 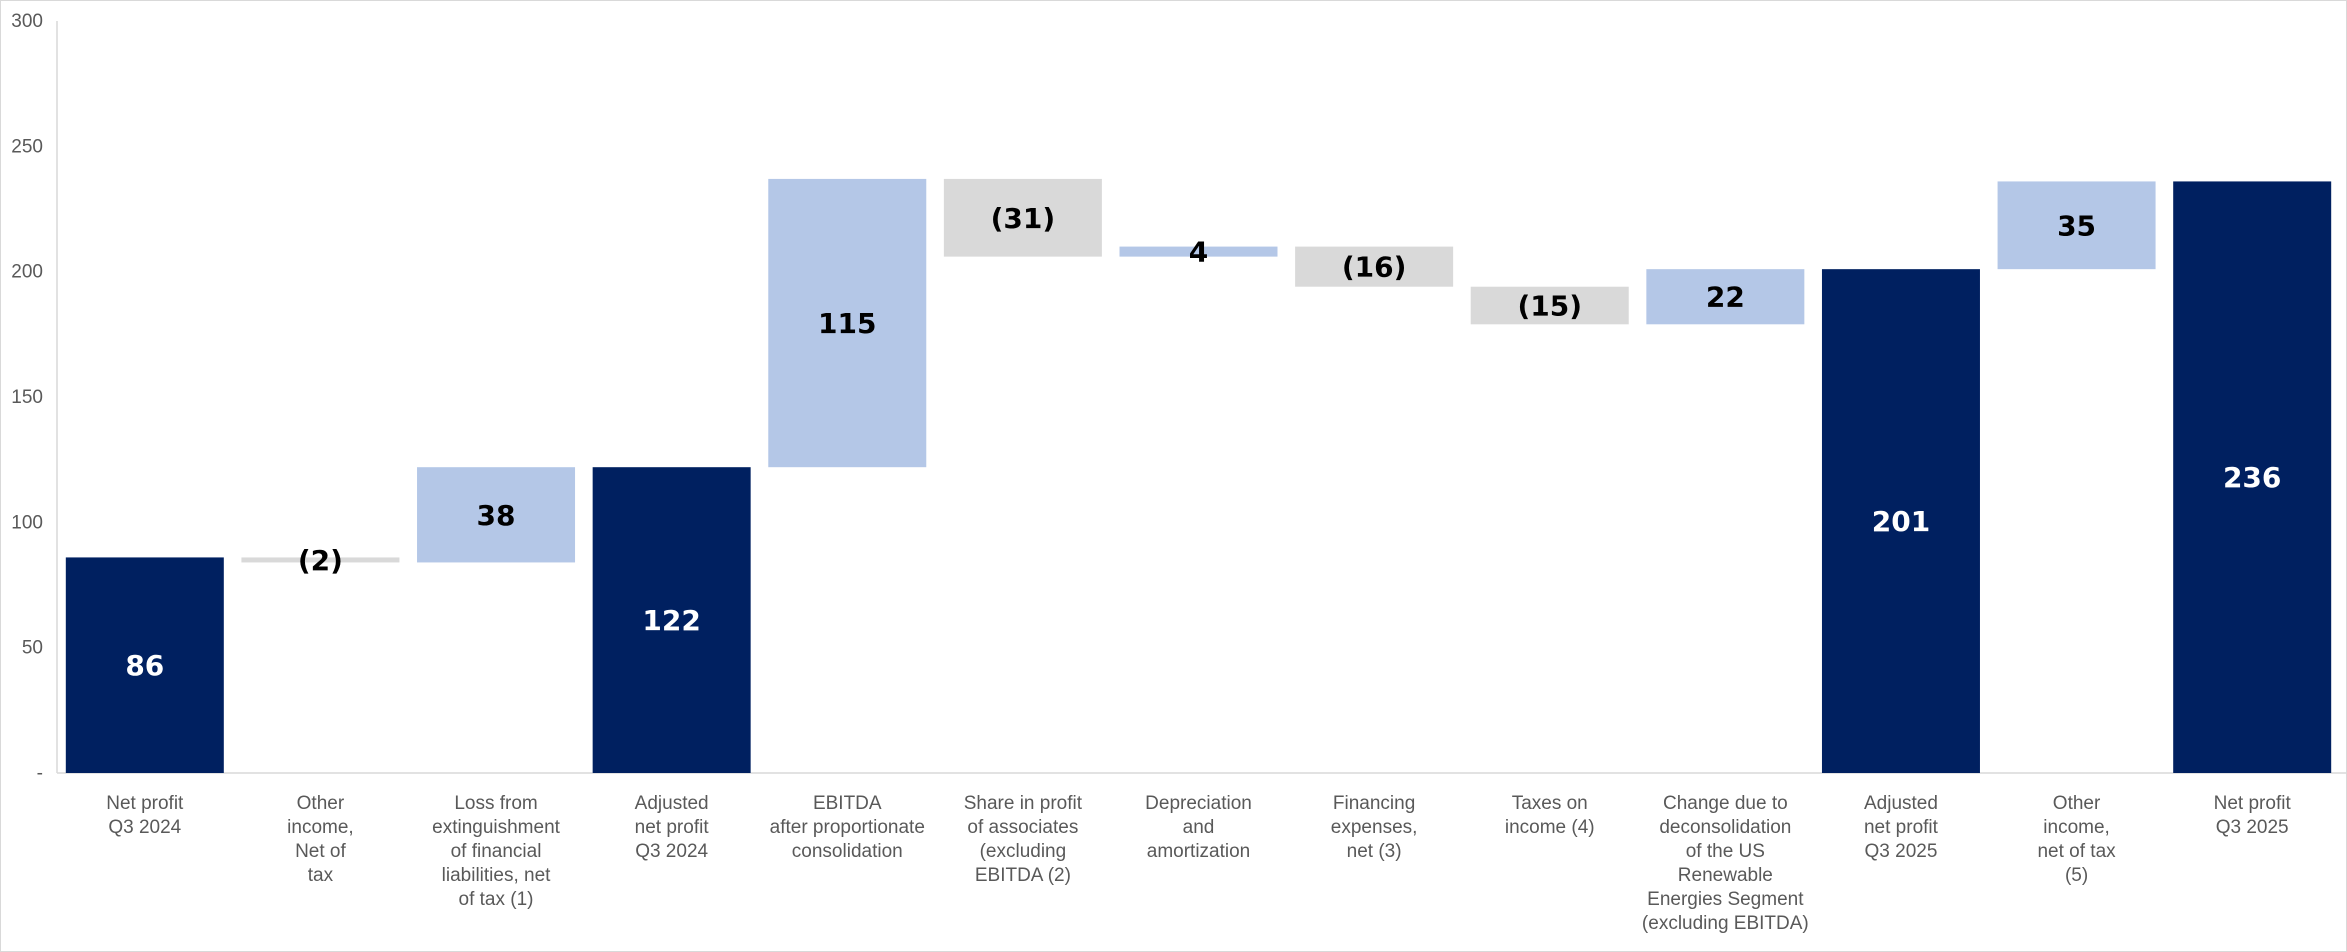 What do you see at coordinates (1550, 827) in the screenshot?
I see `x-category-label: income (4)` at bounding box center [1550, 827].